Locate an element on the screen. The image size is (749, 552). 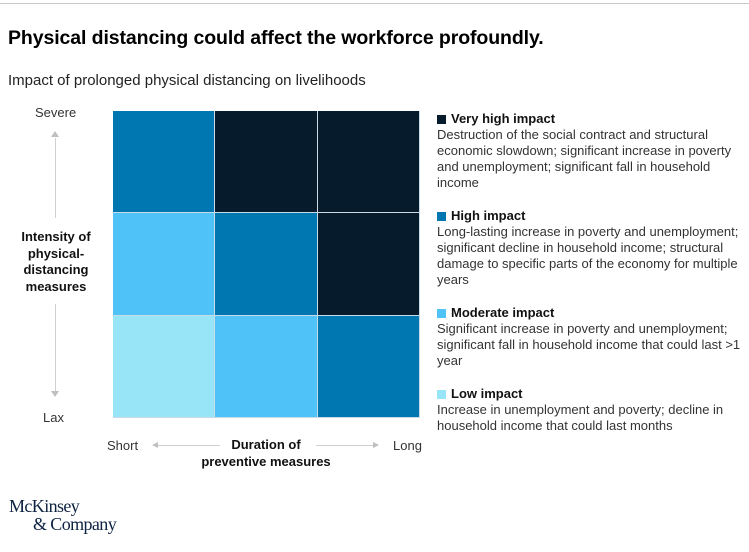
y-axis-title-line: distancing is located at coordinates (56, 269).